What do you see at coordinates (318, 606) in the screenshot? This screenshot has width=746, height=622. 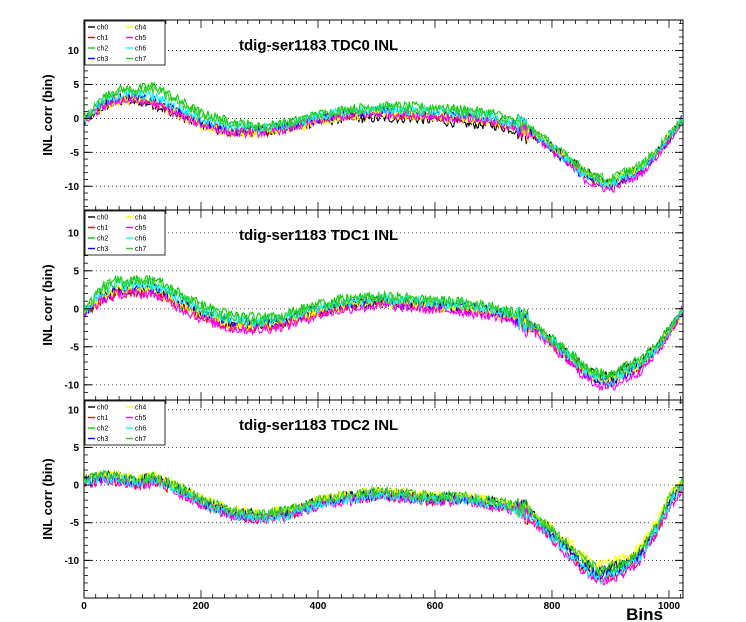 I see `x-tick-label: 400` at bounding box center [318, 606].